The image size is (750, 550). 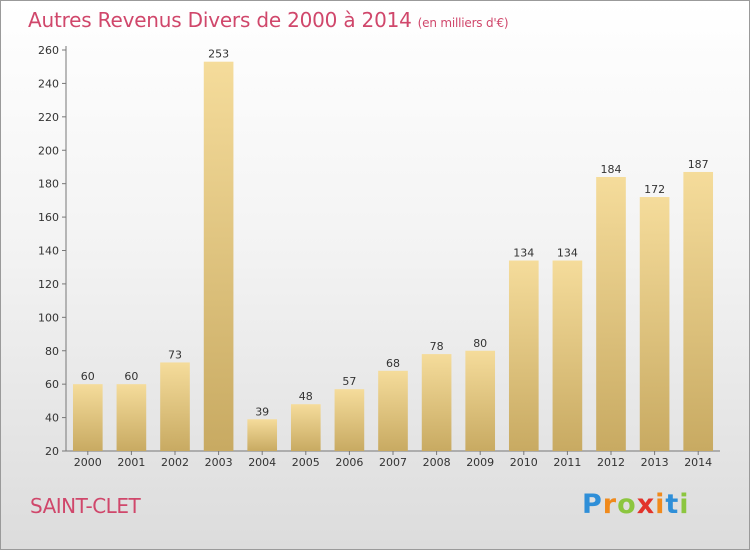 I want to click on logo-letter: r, so click(x=610, y=504).